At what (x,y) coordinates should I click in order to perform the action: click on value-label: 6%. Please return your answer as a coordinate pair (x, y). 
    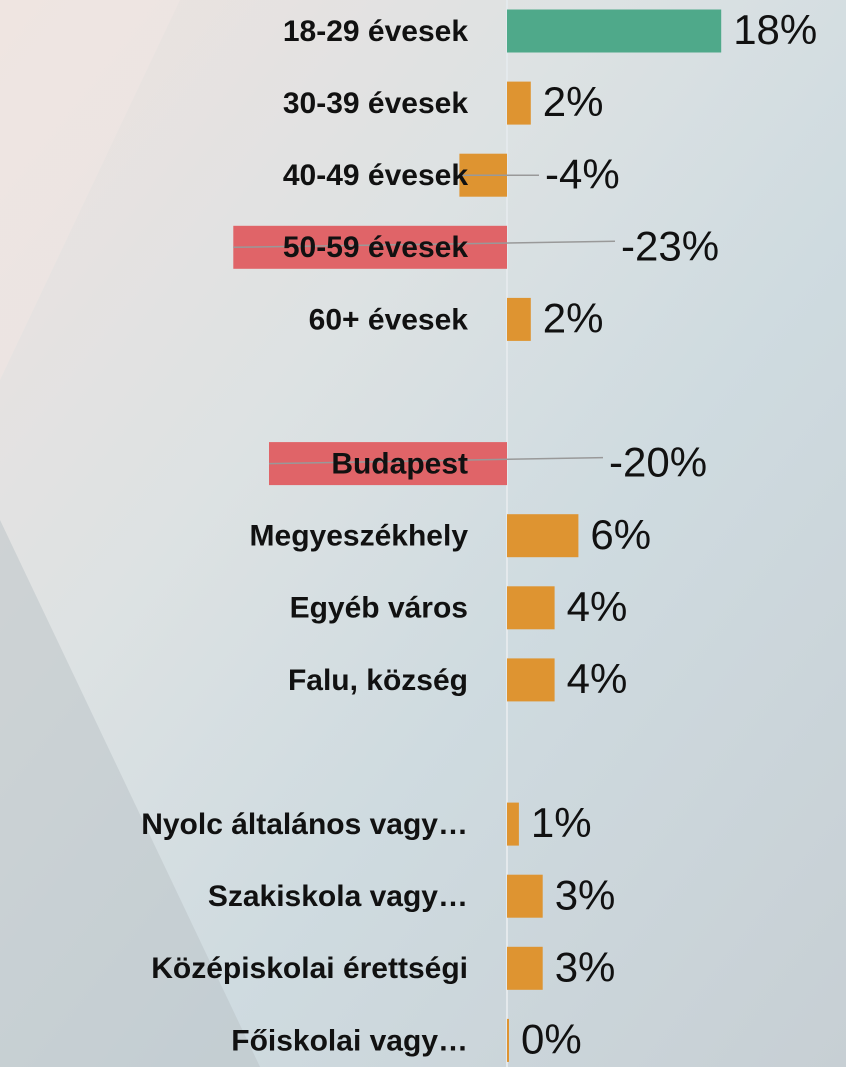
    Looking at the image, I should click on (620, 534).